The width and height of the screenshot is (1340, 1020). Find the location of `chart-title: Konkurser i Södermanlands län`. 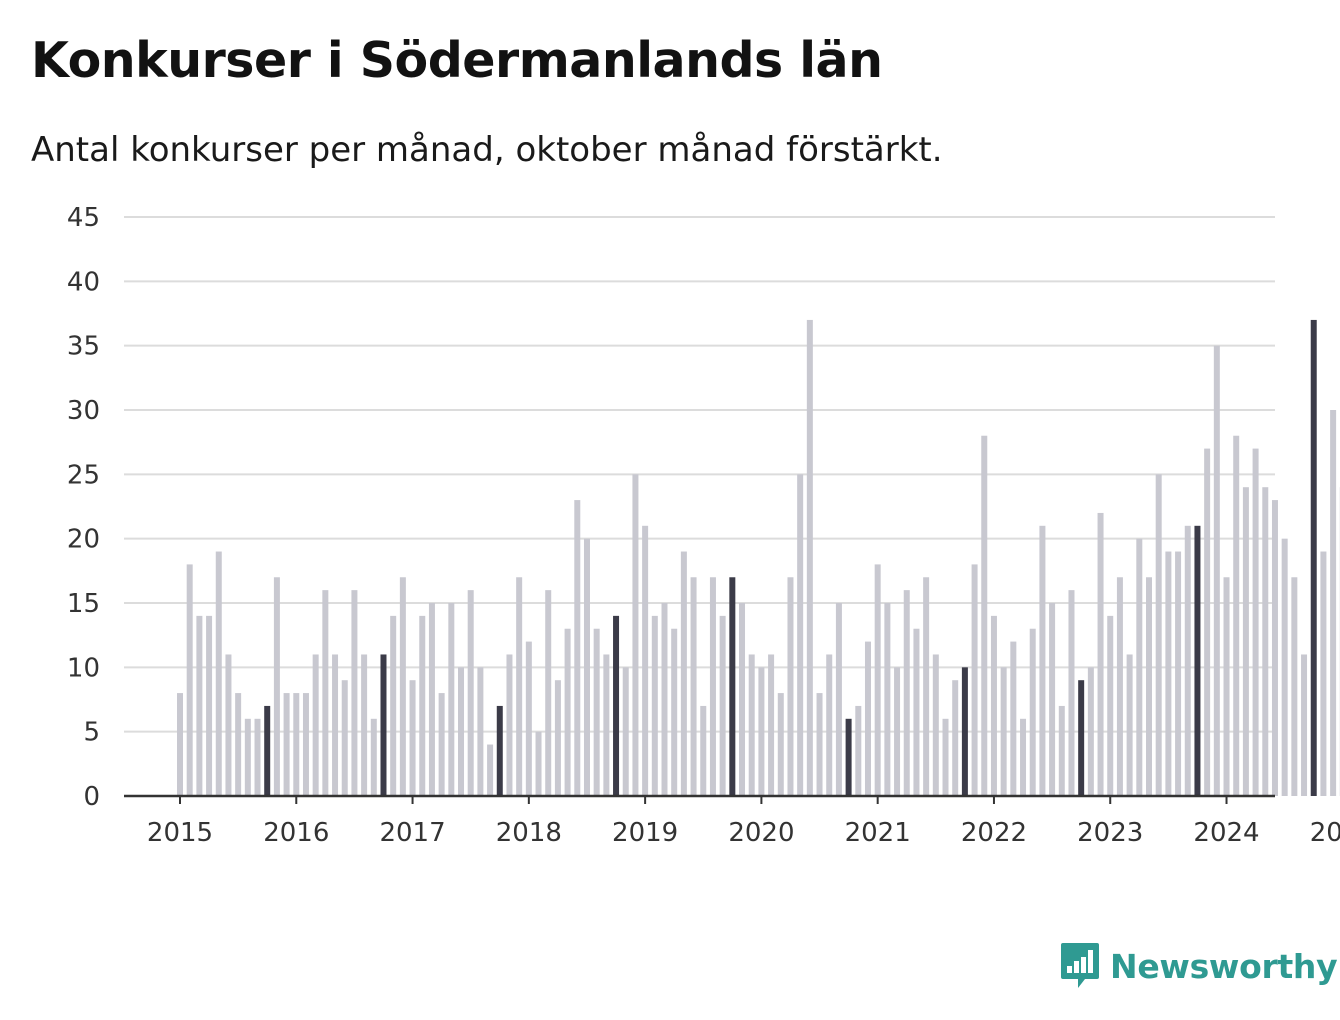

chart-title: Konkurser i Södermanlands län is located at coordinates (457, 60).